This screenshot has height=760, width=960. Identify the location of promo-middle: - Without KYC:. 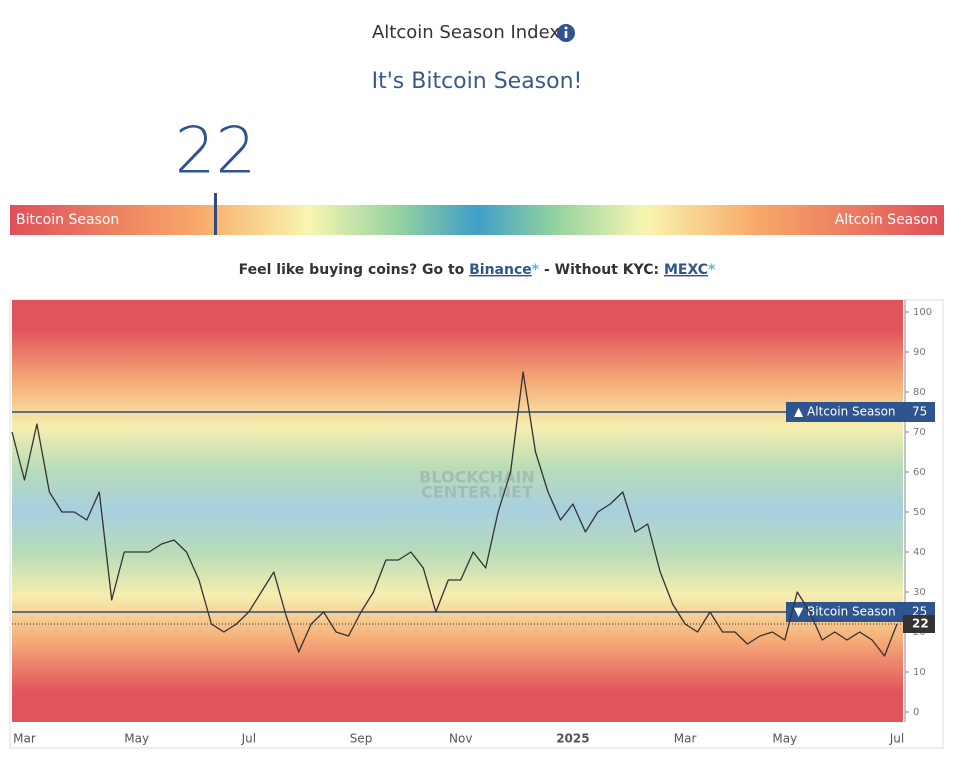
(601, 270).